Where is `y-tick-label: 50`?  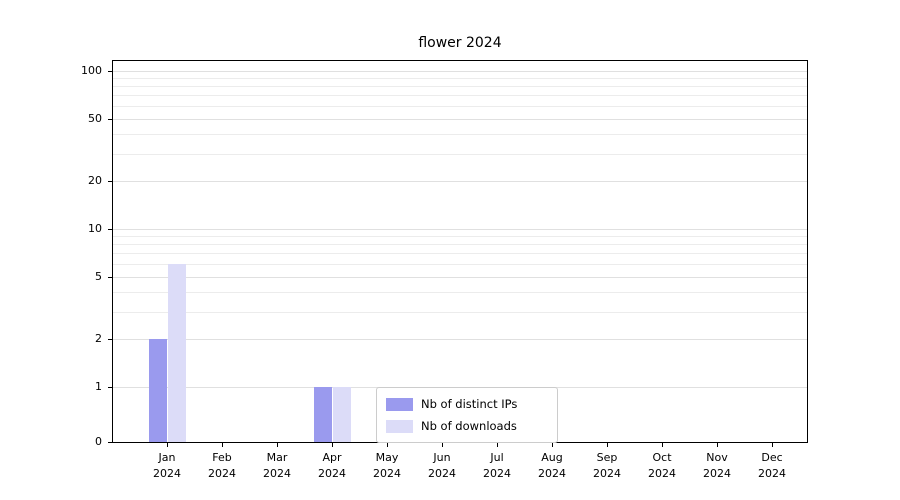
y-tick-label: 50 is located at coordinates (95, 118).